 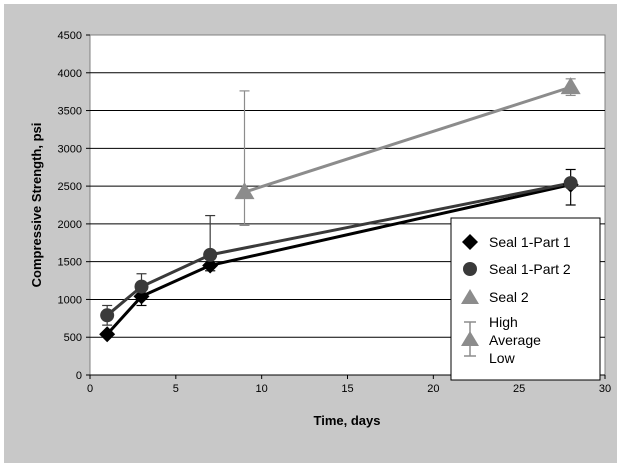 What do you see at coordinates (503, 322) in the screenshot?
I see `legend-label-high: High` at bounding box center [503, 322].